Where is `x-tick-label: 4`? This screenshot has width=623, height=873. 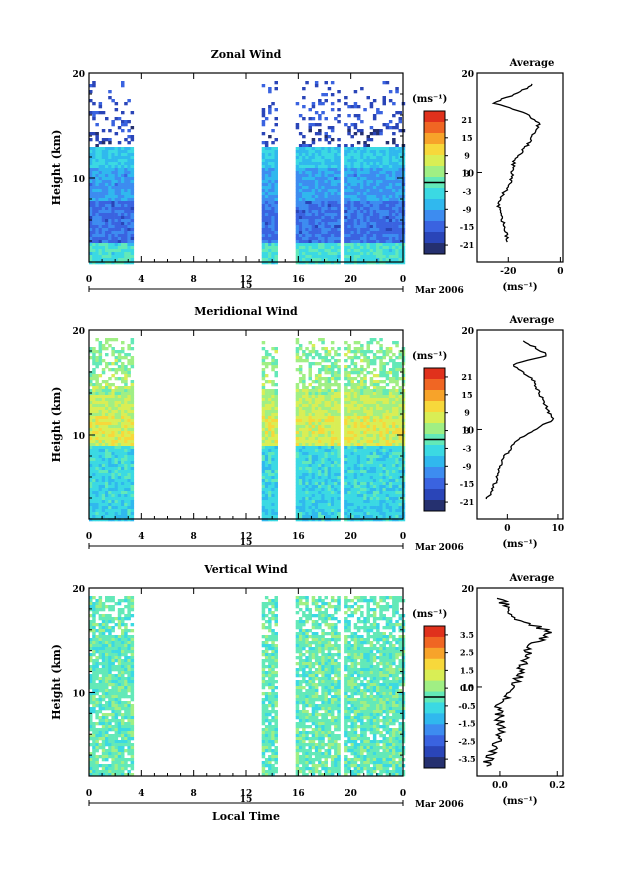
x-tick-label: 4 is located at coordinates (141, 280).